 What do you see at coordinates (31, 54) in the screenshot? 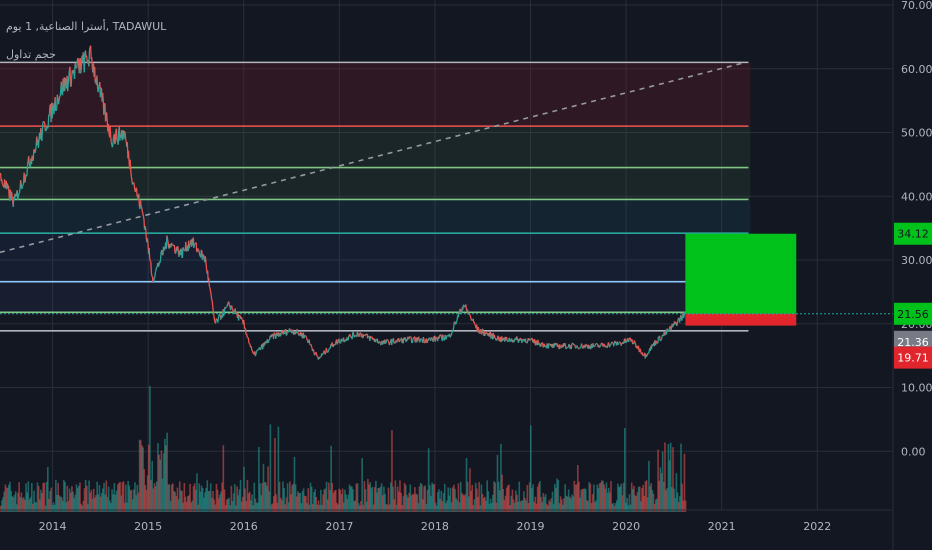
I see `volume-legend: حجم تداول` at bounding box center [31, 54].